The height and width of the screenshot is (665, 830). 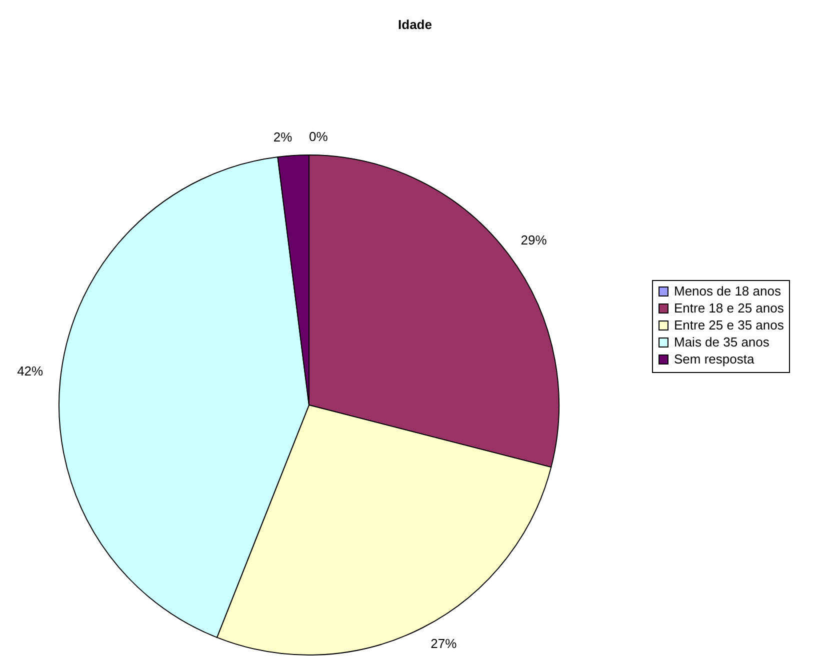 What do you see at coordinates (728, 291) in the screenshot?
I see `legend-label: Menos de 18 anos` at bounding box center [728, 291].